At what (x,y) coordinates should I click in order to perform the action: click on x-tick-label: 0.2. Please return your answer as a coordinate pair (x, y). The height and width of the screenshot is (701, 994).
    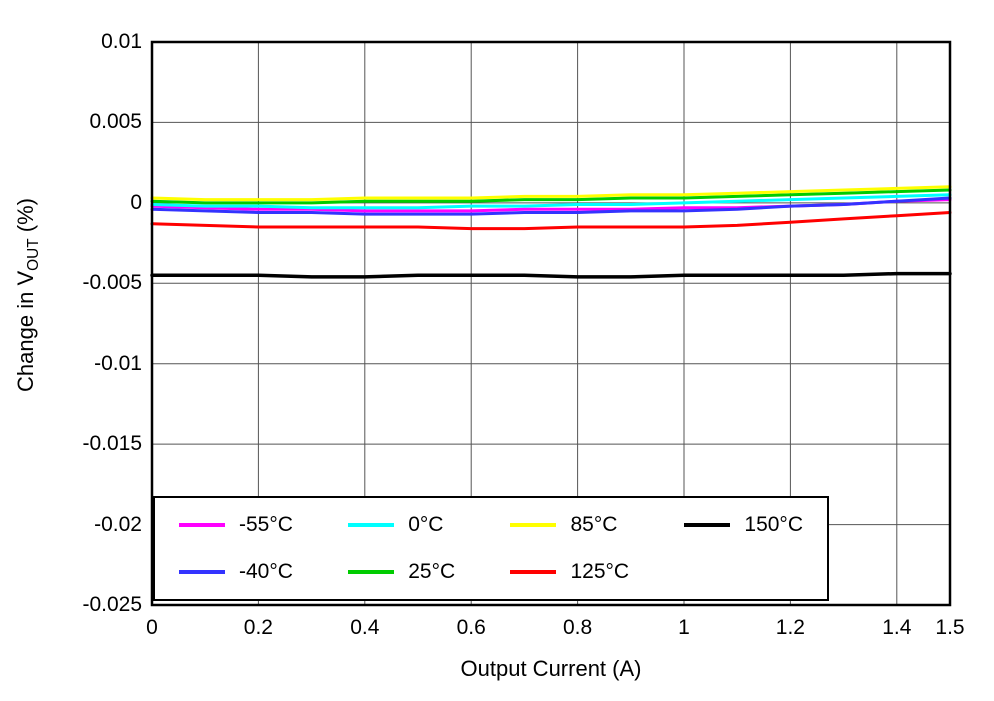
    Looking at the image, I should click on (258, 627).